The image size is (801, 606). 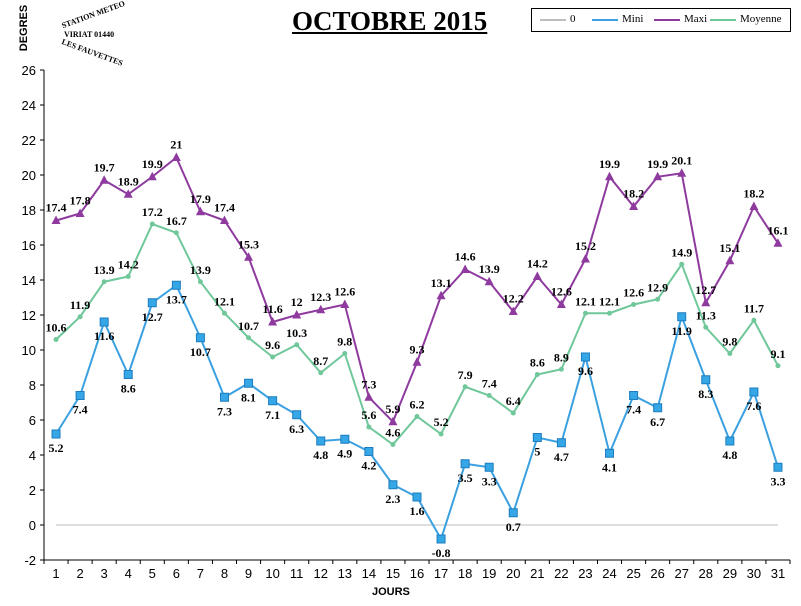 I want to click on data-label-moyenne-28: 11.3, so click(x=706, y=315).